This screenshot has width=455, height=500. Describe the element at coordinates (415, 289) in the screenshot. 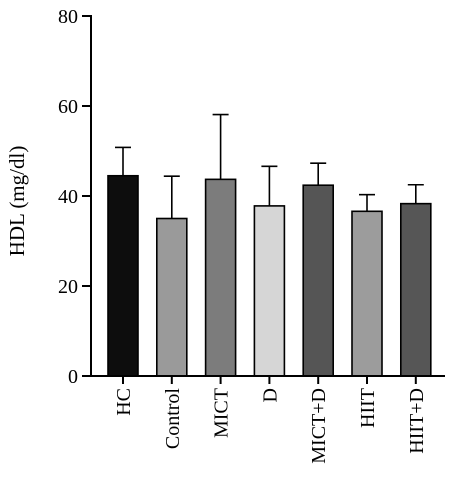

I see `bar-hiit-d` at that location.